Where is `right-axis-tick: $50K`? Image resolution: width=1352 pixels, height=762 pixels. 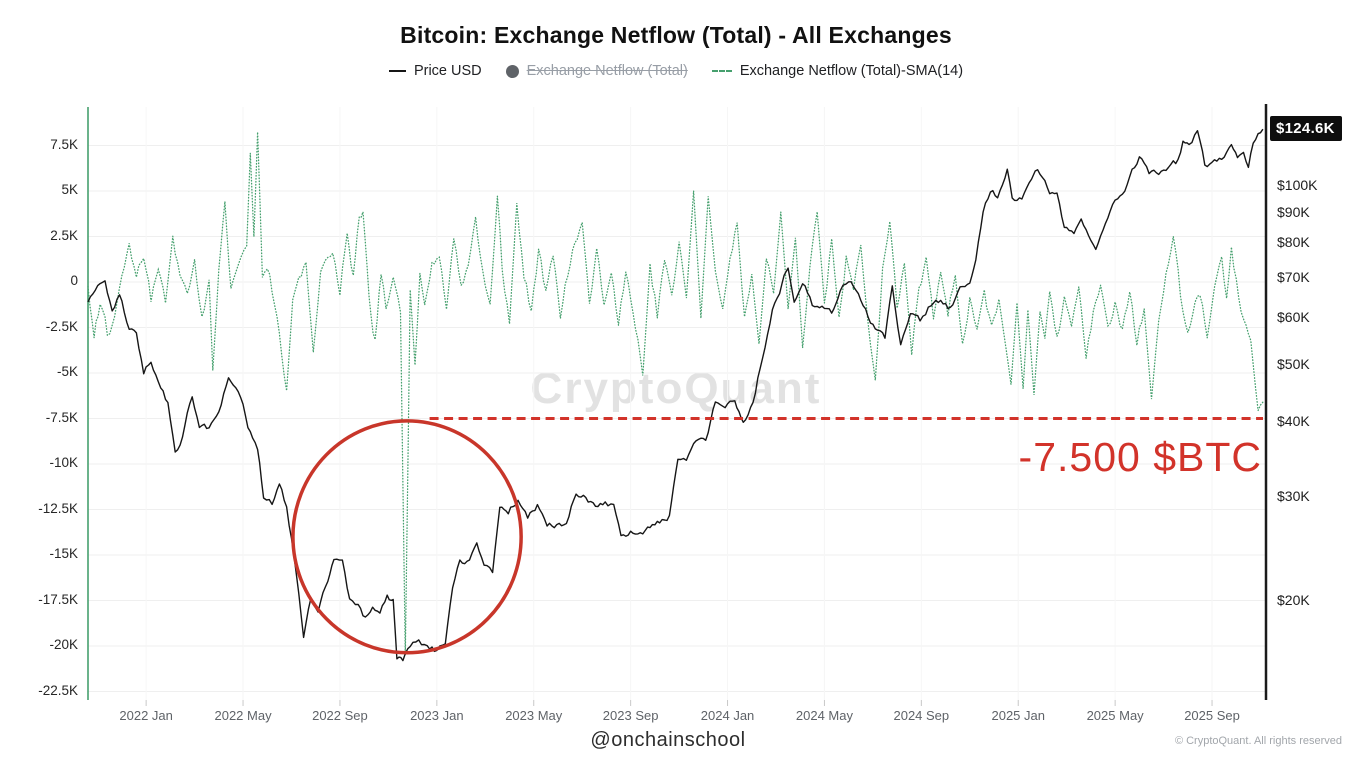
right-axis-tick: $50K is located at coordinates (1293, 363).